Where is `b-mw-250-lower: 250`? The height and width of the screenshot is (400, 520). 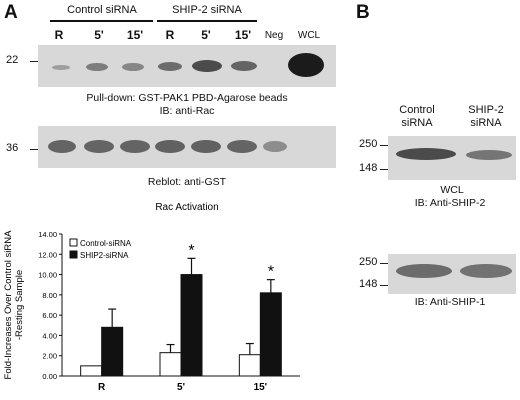
b-mw-250-lower: 250 is located at coordinates (368, 262).